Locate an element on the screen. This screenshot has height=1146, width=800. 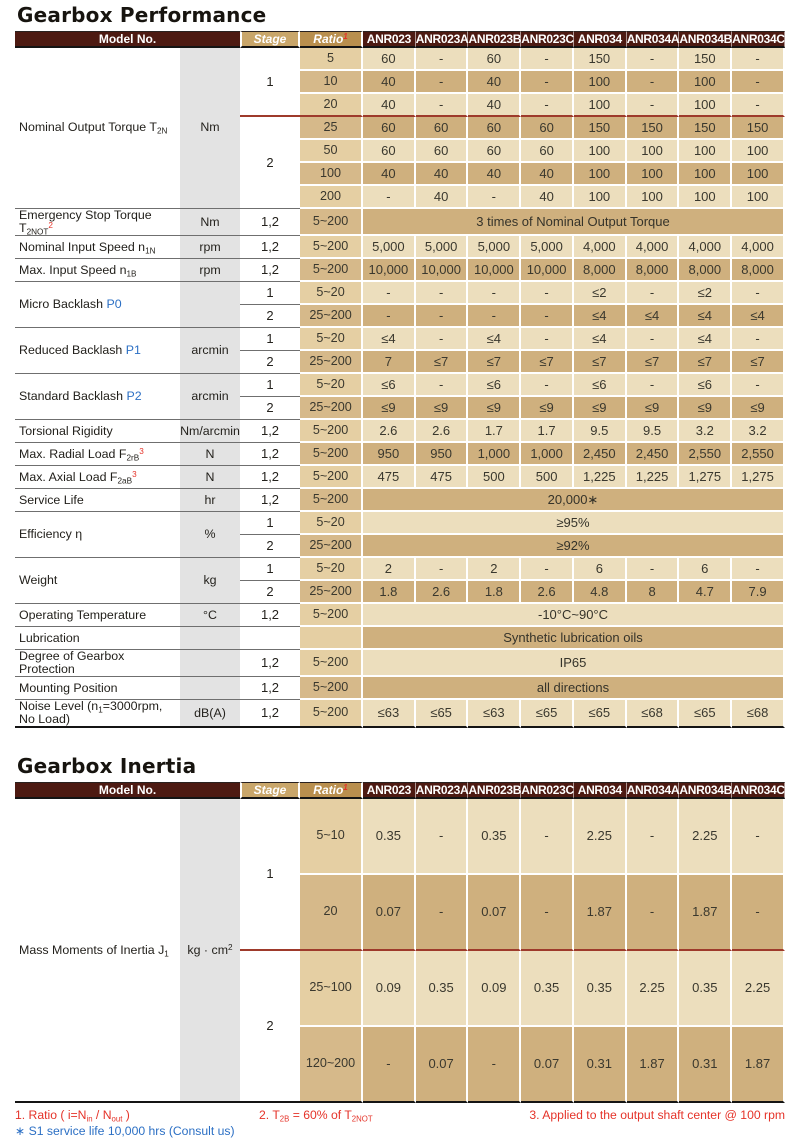
cell-unit: °C is located at coordinates (210, 616).